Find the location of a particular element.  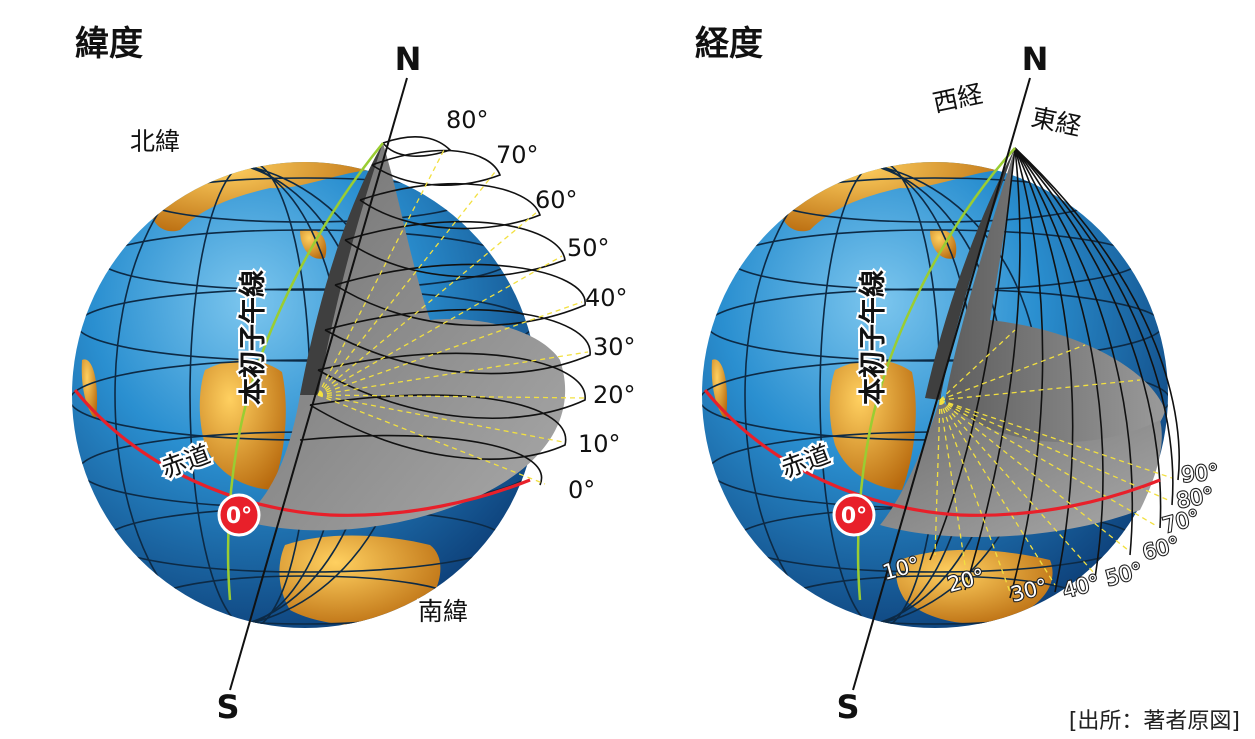

prime-meridian-line is located at coordinates (305, 371).